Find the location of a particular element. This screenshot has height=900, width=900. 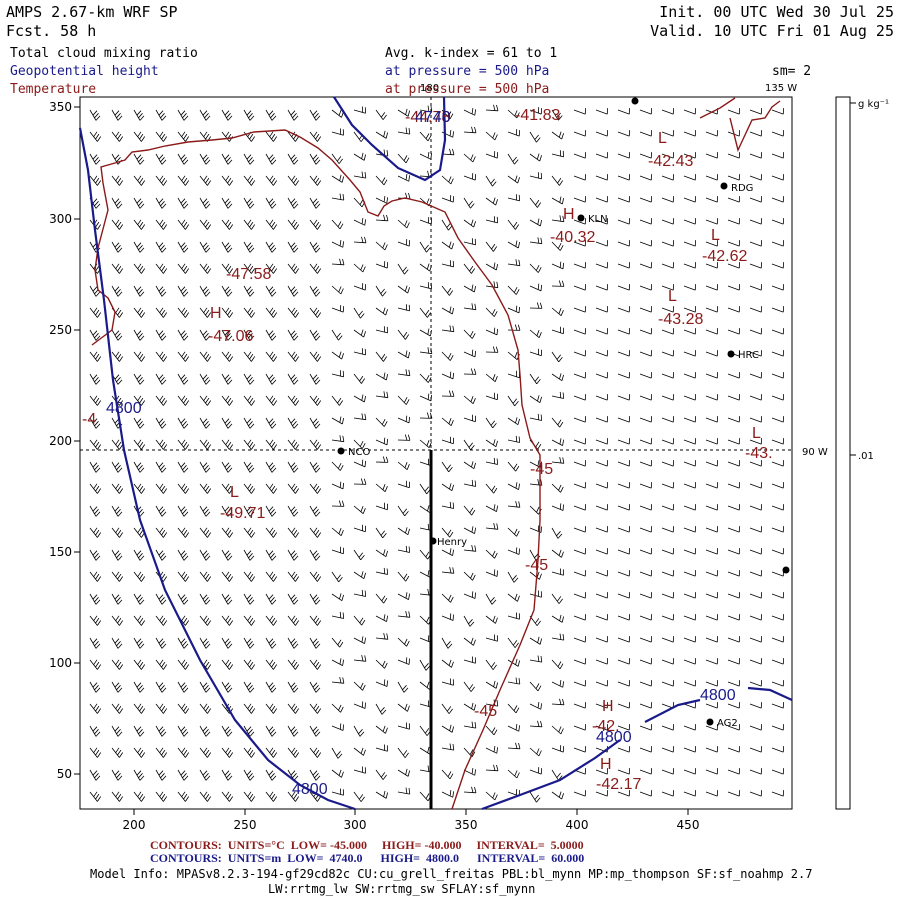

station-label: KLN is located at coordinates (598, 219).